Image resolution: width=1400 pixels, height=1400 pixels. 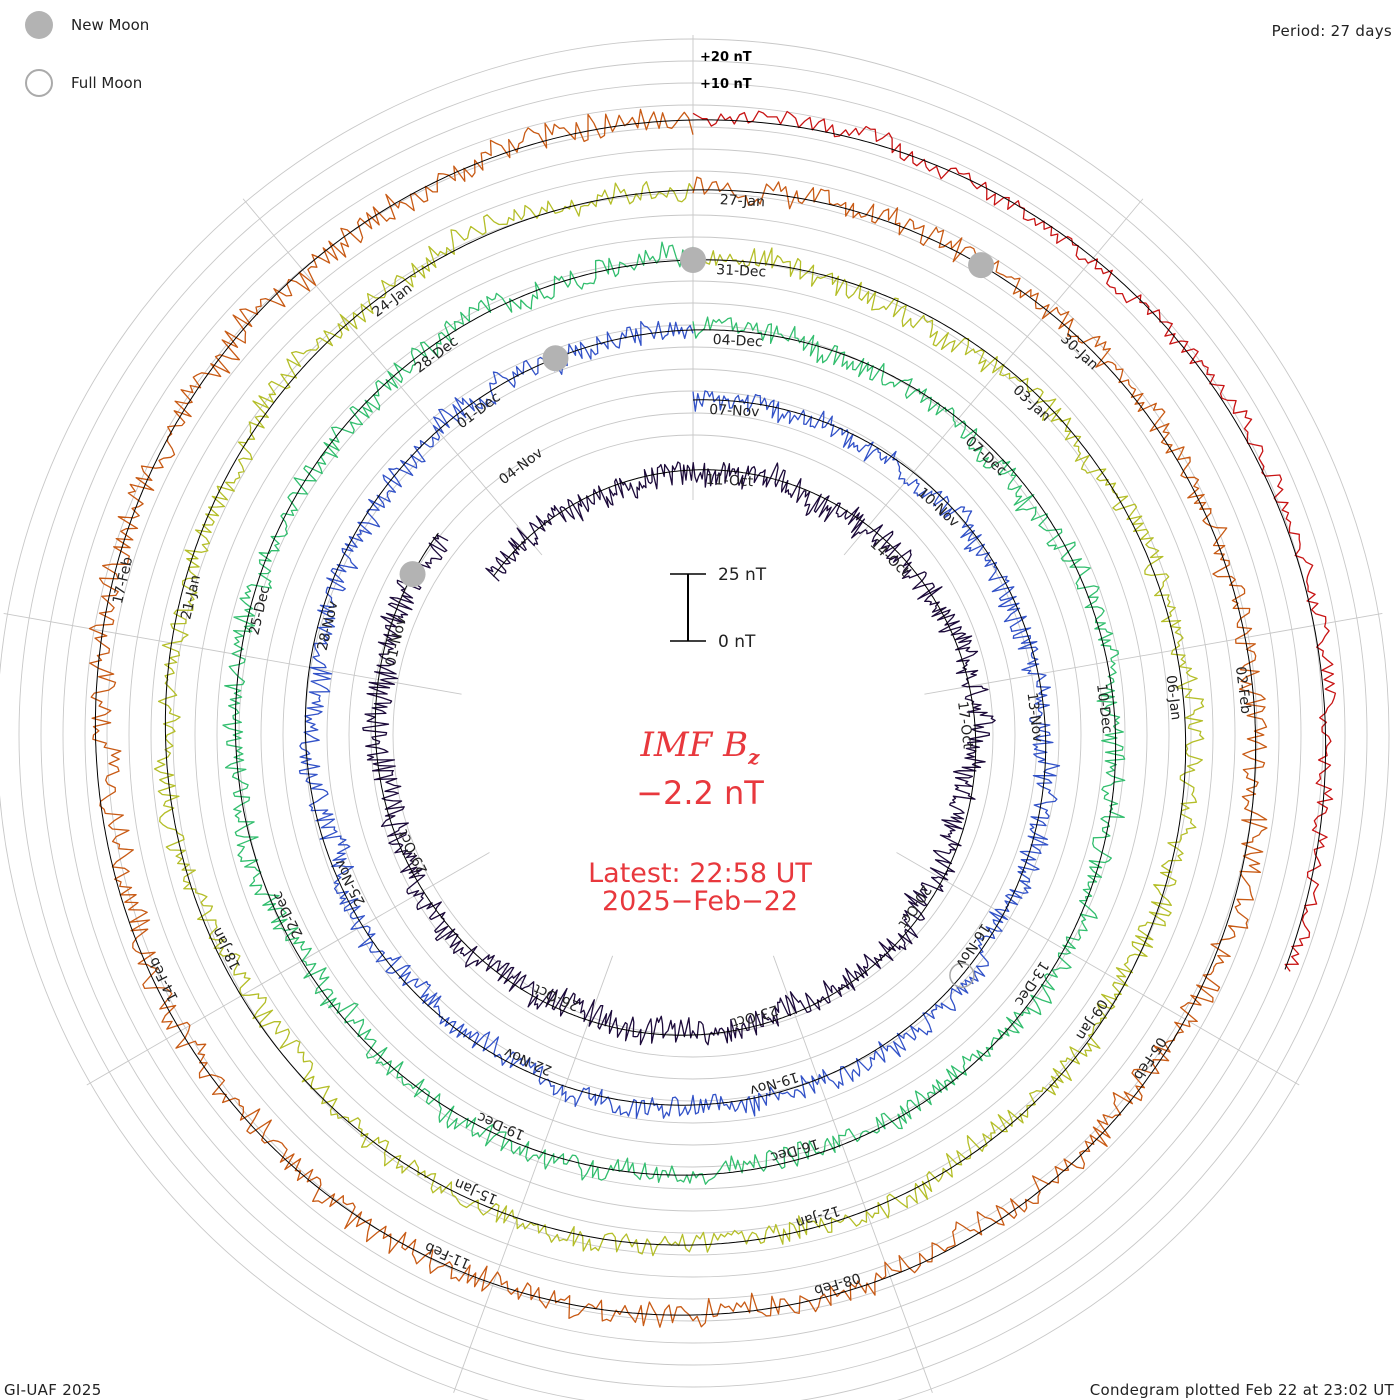 I want to click on date-label: 27-Jan, so click(x=742, y=201).